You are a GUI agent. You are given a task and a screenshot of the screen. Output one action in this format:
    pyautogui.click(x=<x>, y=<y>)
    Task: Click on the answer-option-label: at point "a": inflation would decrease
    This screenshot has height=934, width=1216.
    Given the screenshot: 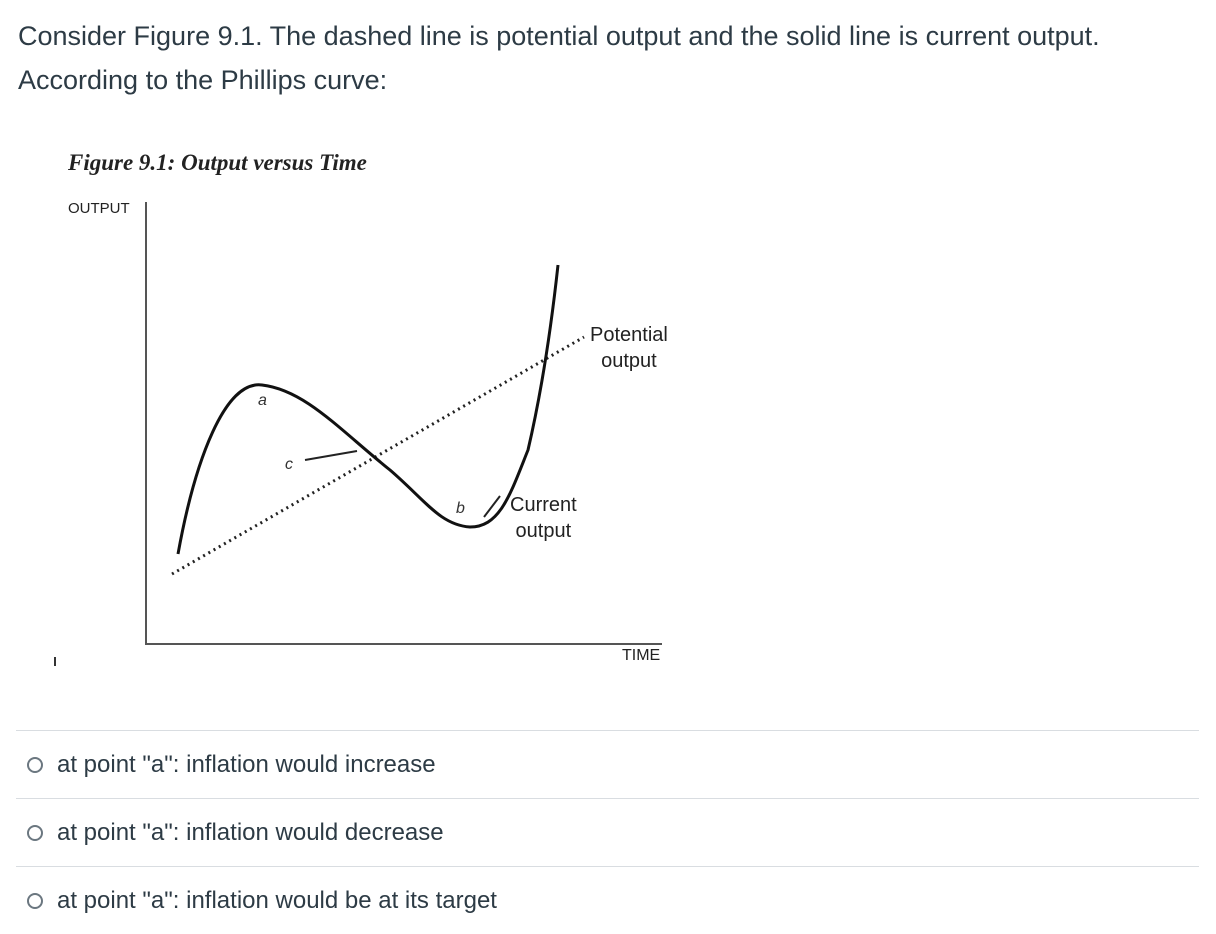 What is the action you would take?
    pyautogui.click(x=250, y=832)
    